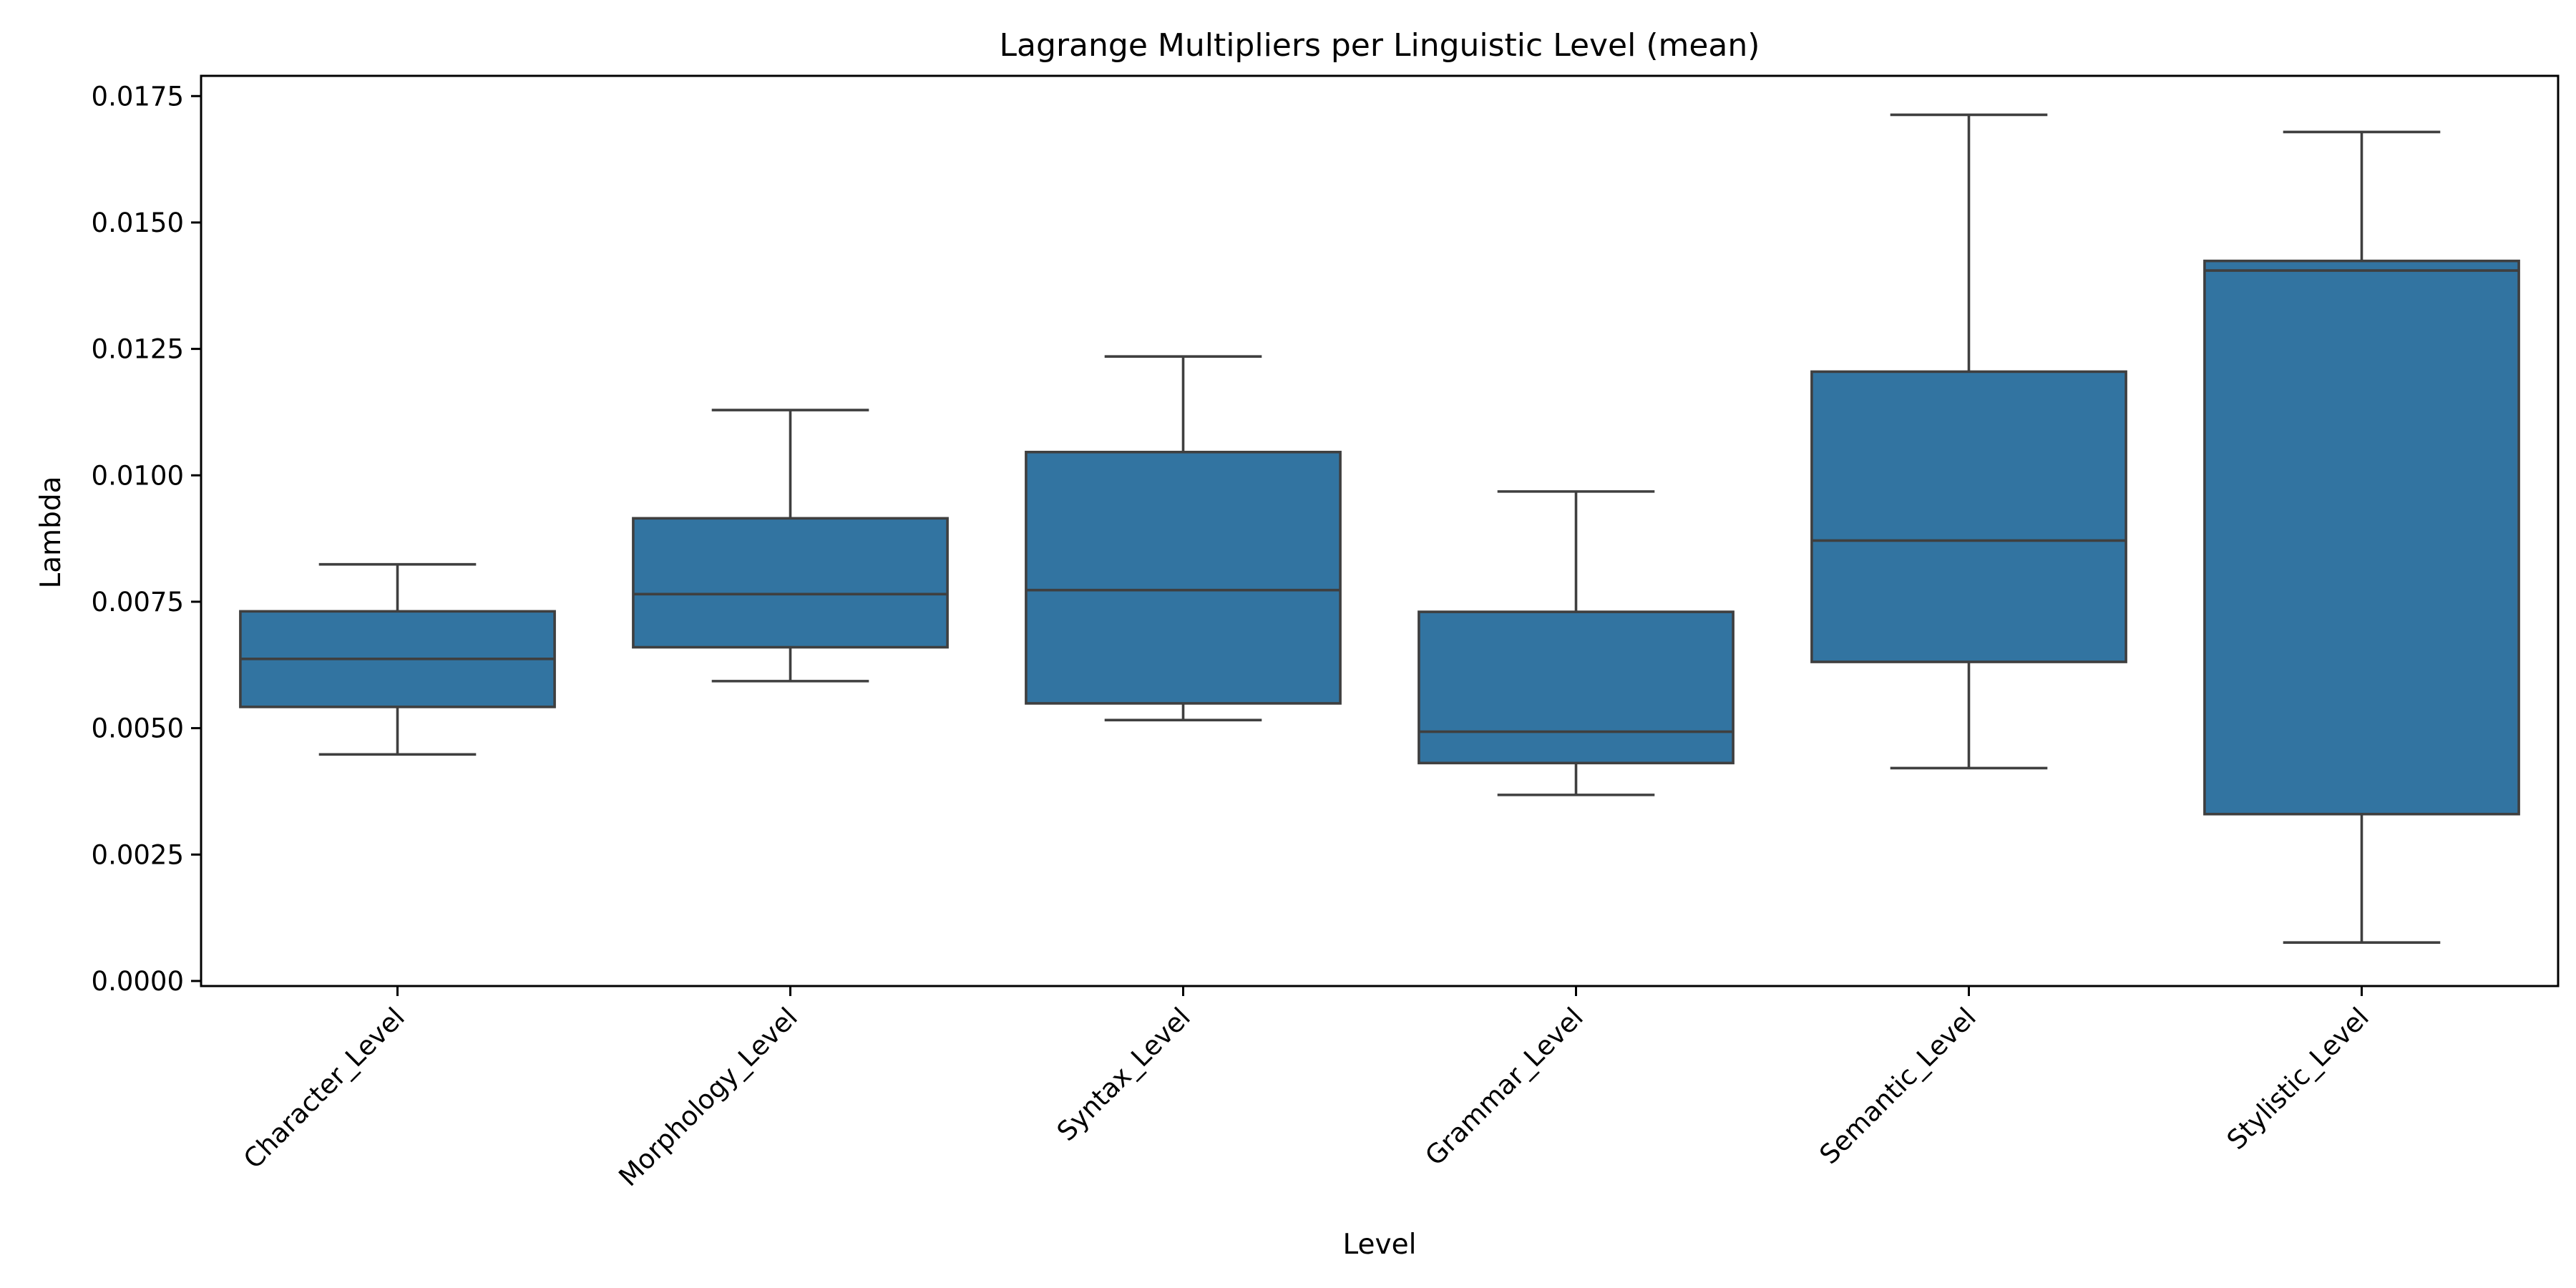  I want to click on y-axis-label: Lambda, so click(51, 532).